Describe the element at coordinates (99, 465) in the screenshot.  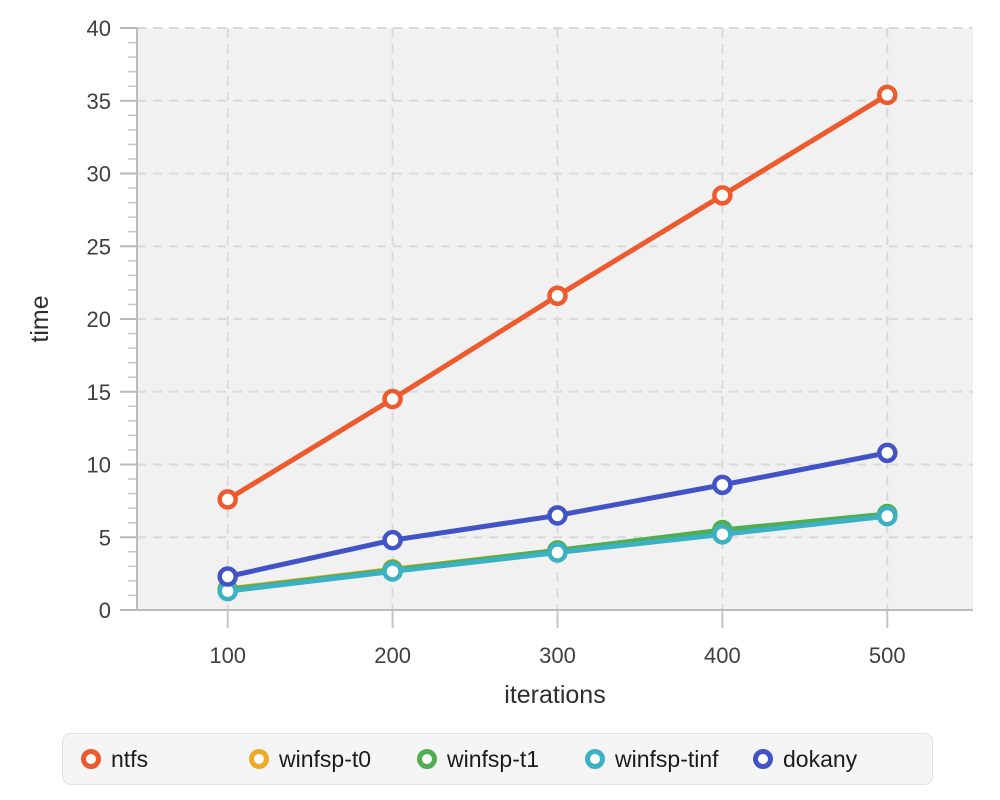
I see `y-tick-label: 10` at that location.